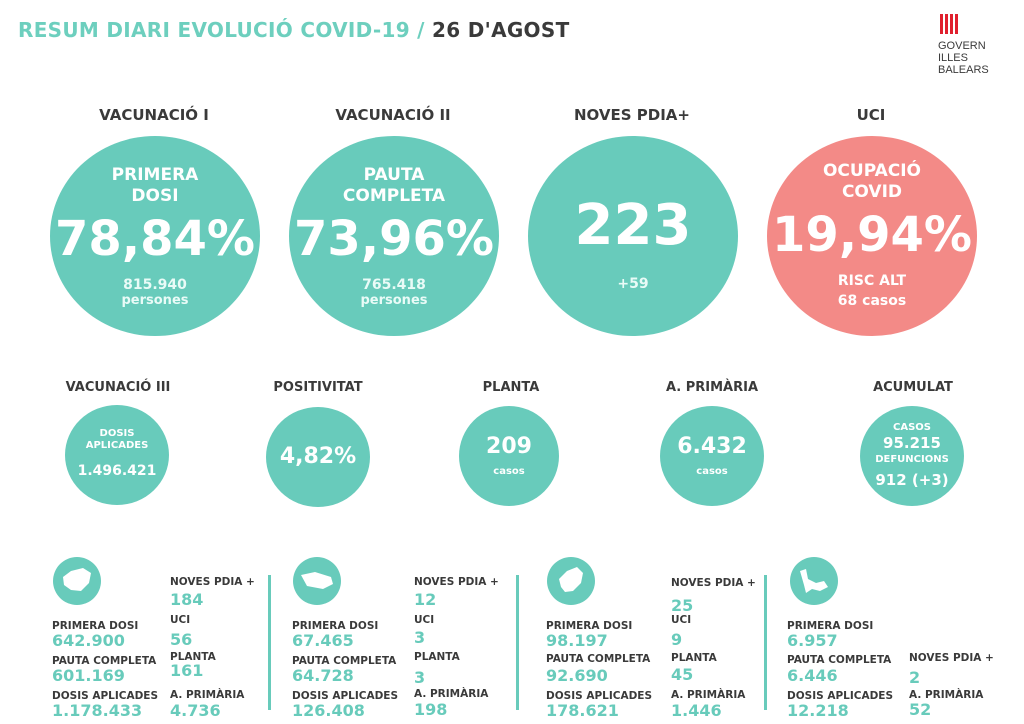  What do you see at coordinates (632, 115) in the screenshot?
I see `header-noves-pdia: NOVES PDIA+` at bounding box center [632, 115].